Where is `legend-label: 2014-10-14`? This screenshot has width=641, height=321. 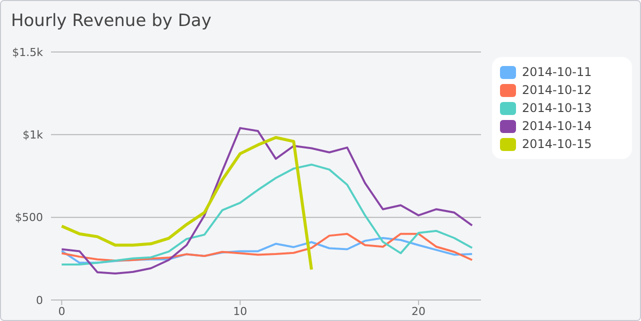 legend-label: 2014-10-14 is located at coordinates (557, 126).